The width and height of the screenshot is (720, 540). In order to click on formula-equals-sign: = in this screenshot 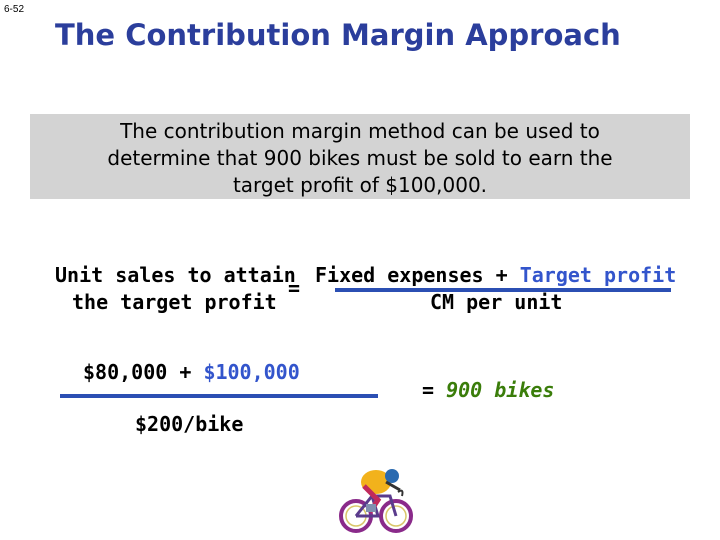, I will do `click(294, 288)`.